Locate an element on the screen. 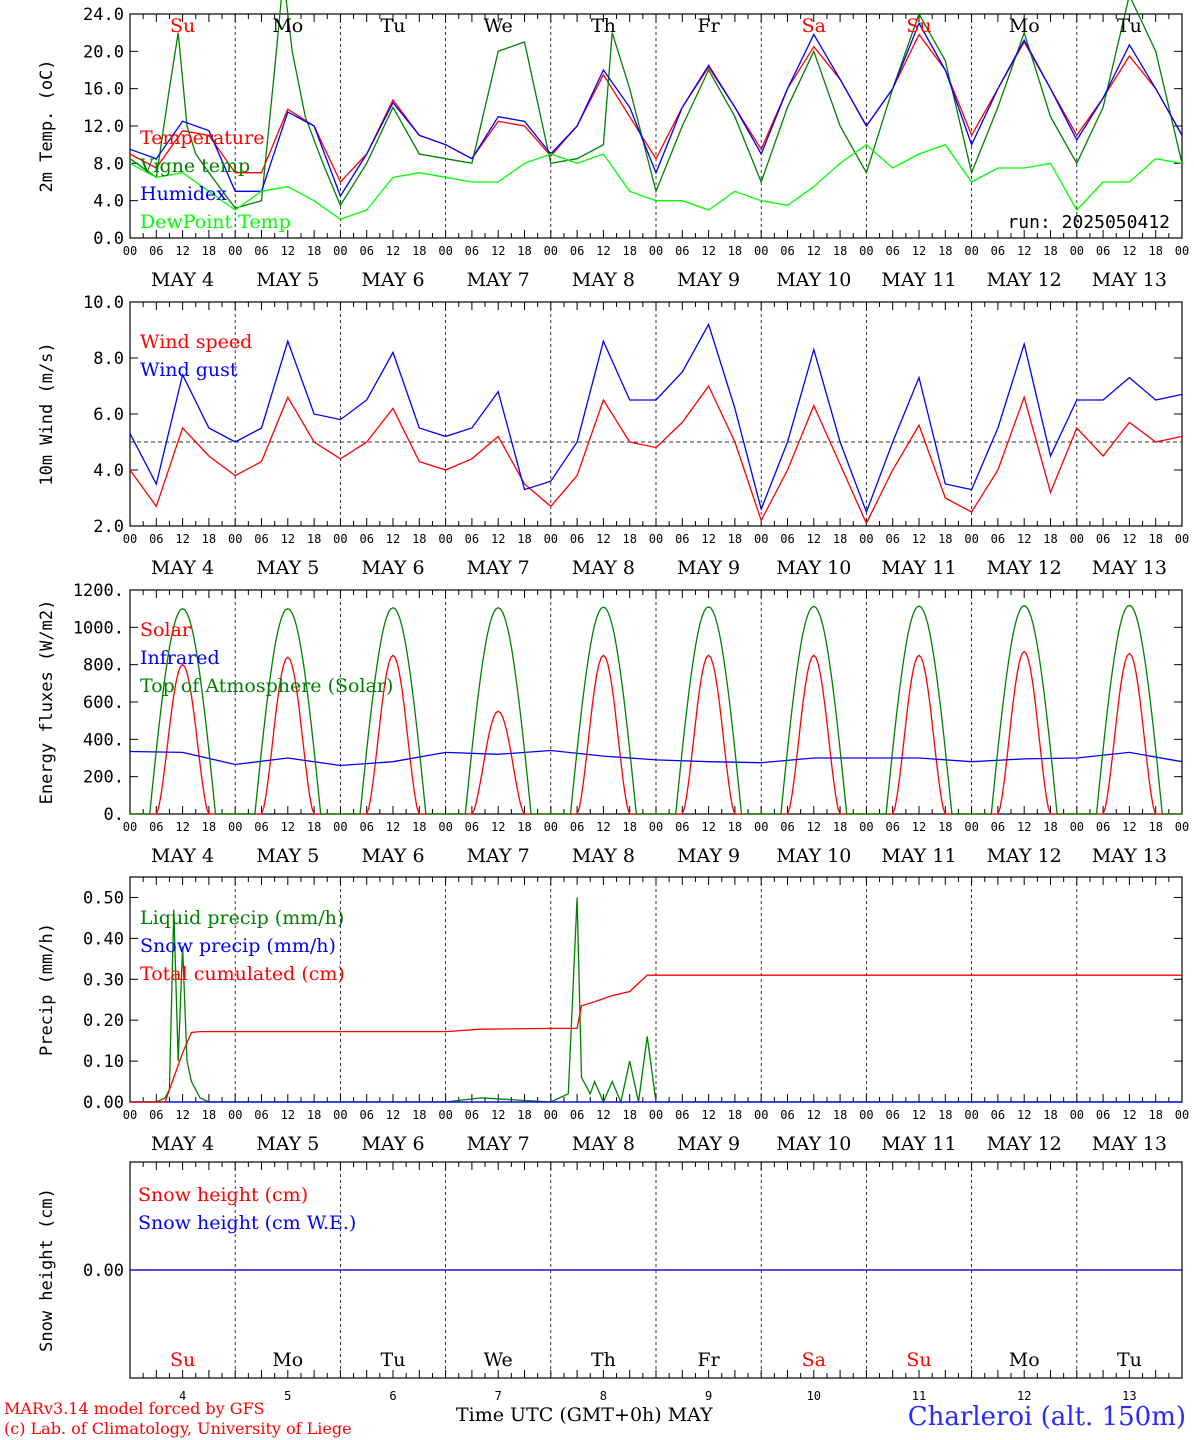 Image resolution: width=1194 pixels, height=1440 pixels. y-tick-label: 800. is located at coordinates (103, 666).